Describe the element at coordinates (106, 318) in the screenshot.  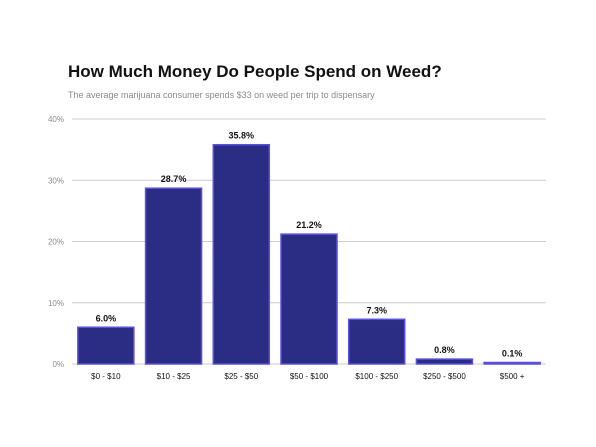
I see `data-label: 6.0%` at that location.